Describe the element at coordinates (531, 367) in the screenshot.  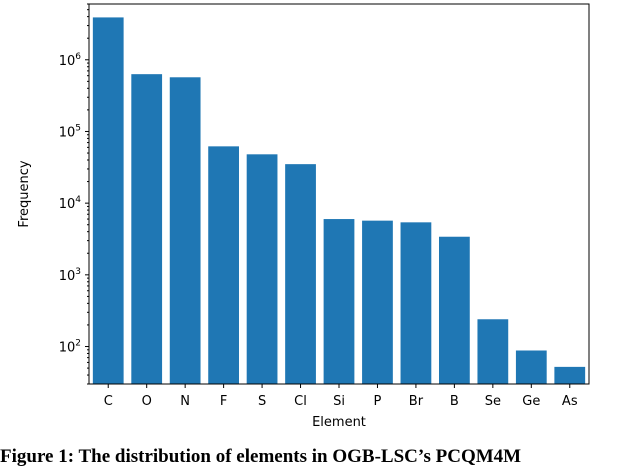
I see `bar-ge` at that location.